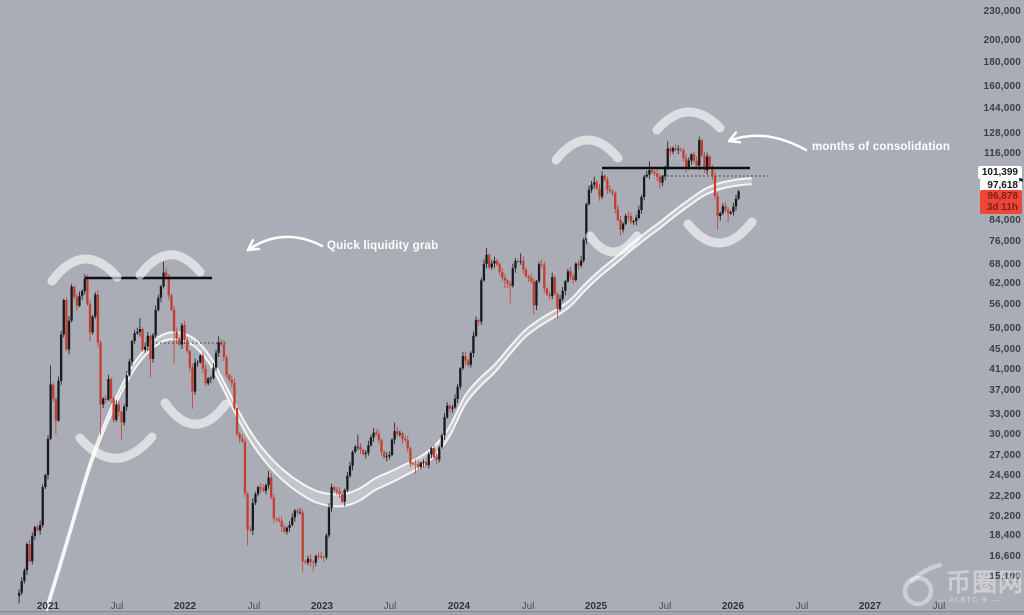 Image resolution: width=1024 pixels, height=615 pixels. Describe the element at coordinates (322, 606) in the screenshot. I see `time-tick-label: 2023` at that location.